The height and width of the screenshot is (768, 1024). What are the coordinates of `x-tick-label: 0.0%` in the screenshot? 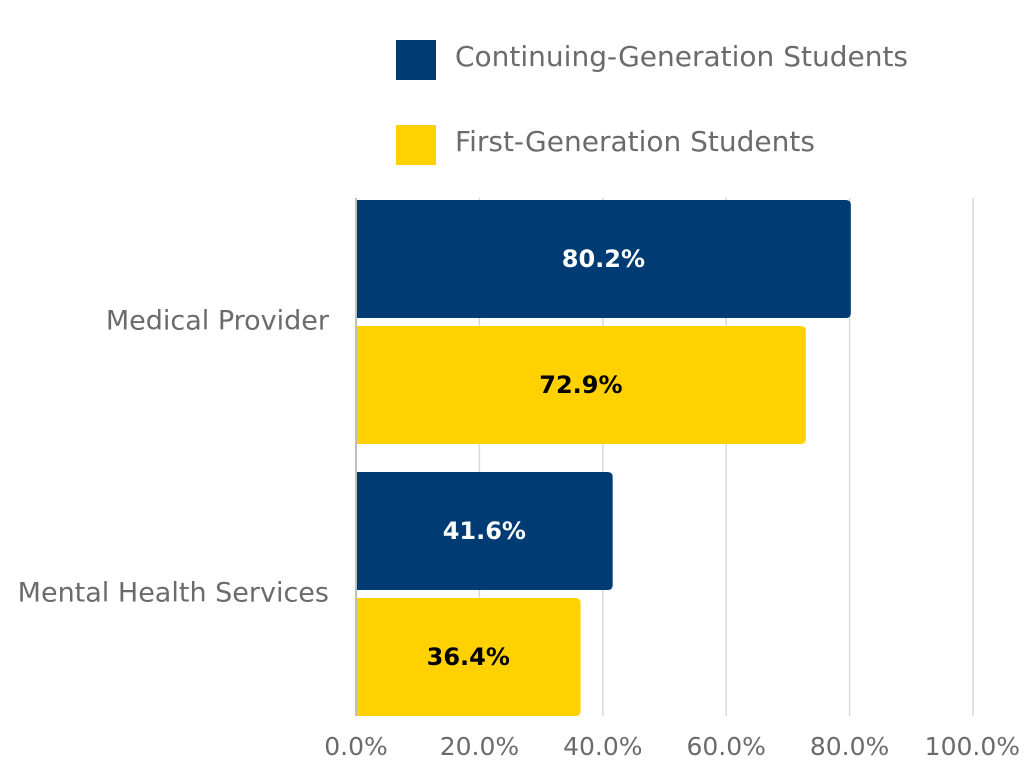 It's located at (356, 746).